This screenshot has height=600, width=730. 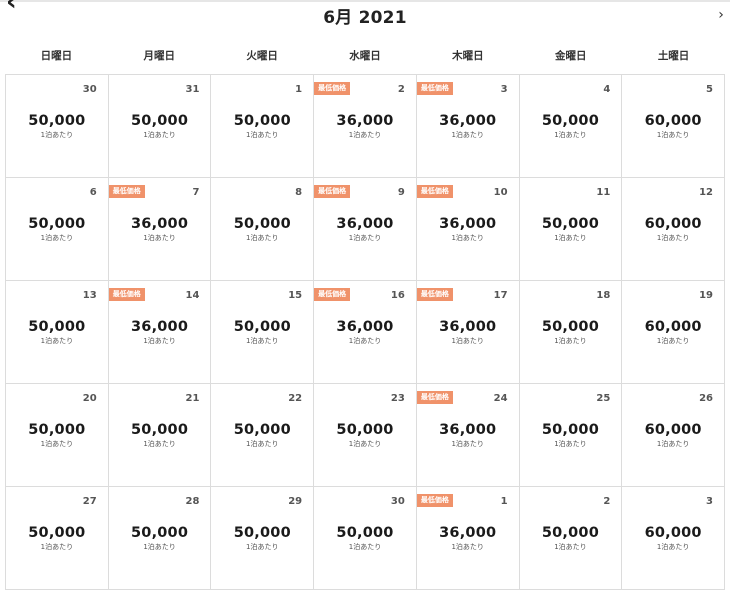 What do you see at coordinates (57, 229) in the screenshot?
I see `calendar-day-cell: 6 50,000 1泊あたり` at bounding box center [57, 229].